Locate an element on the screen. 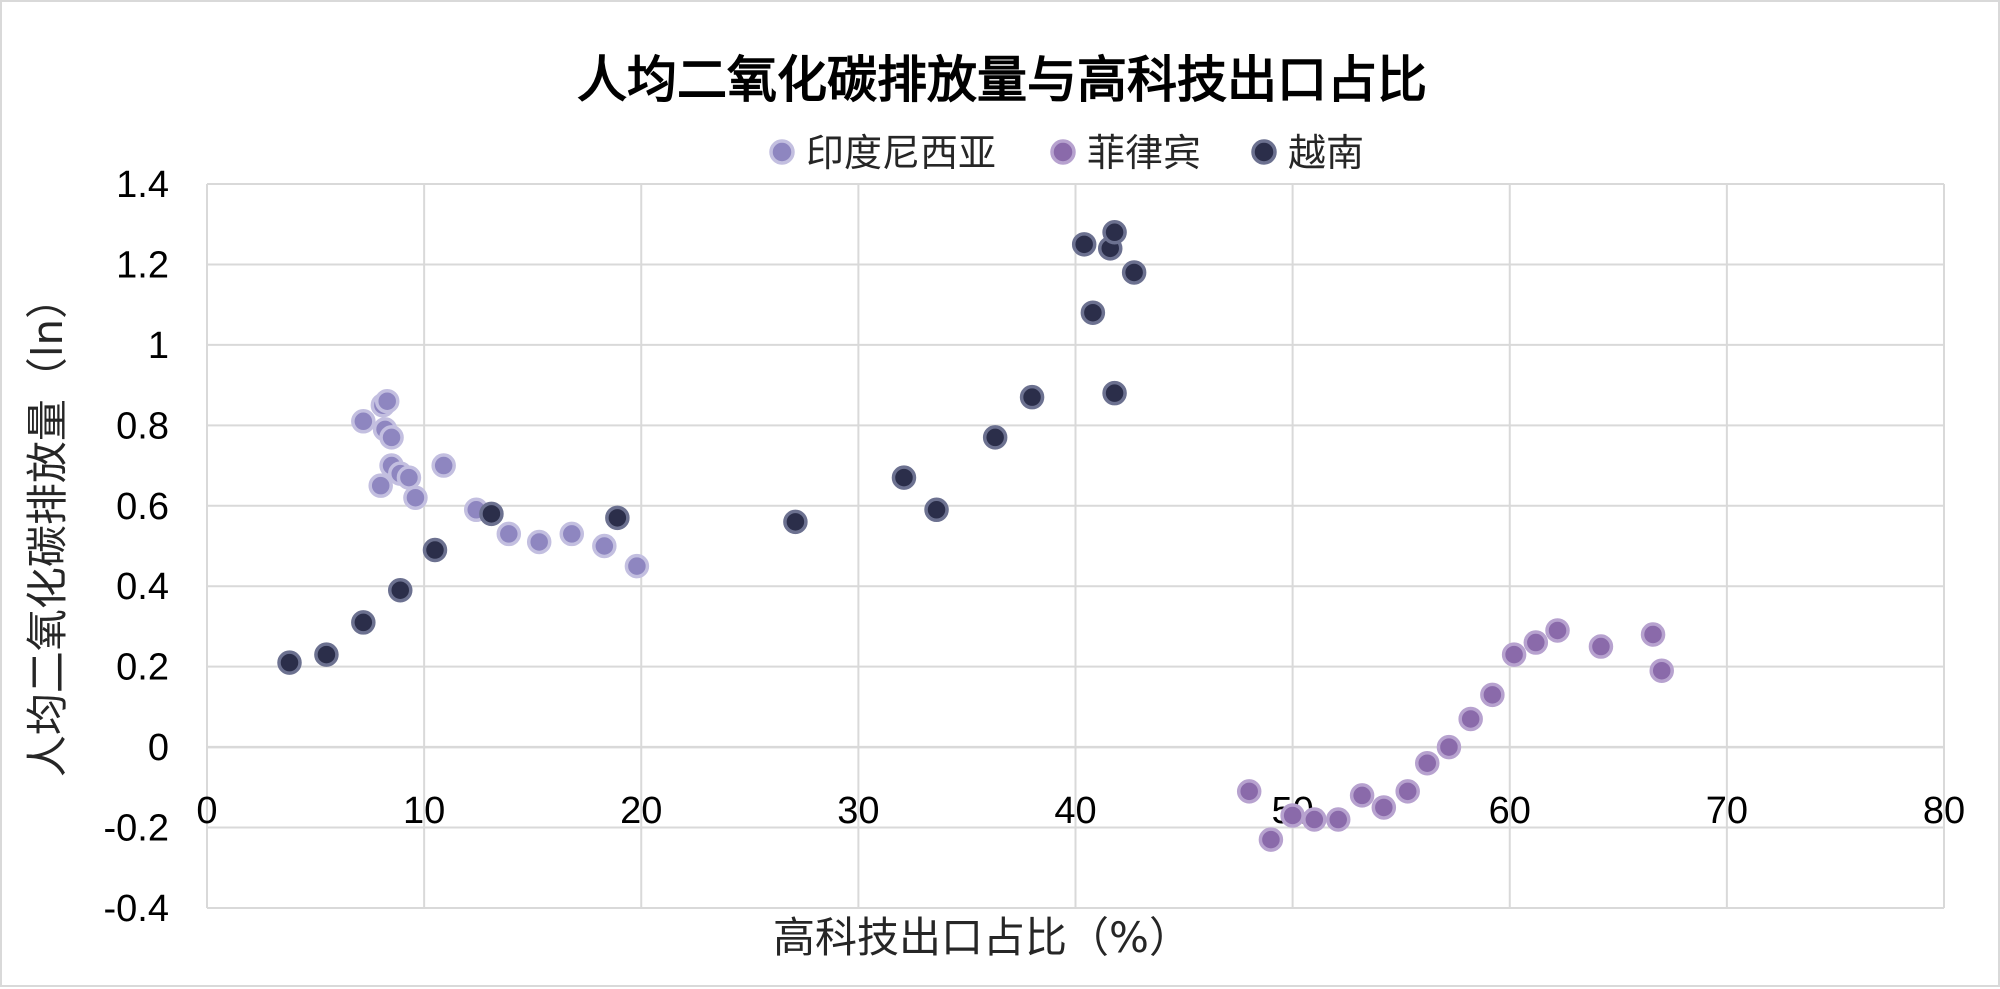  legend: 印度尼西亚 菲律宾 越南 is located at coordinates (1066, 153).